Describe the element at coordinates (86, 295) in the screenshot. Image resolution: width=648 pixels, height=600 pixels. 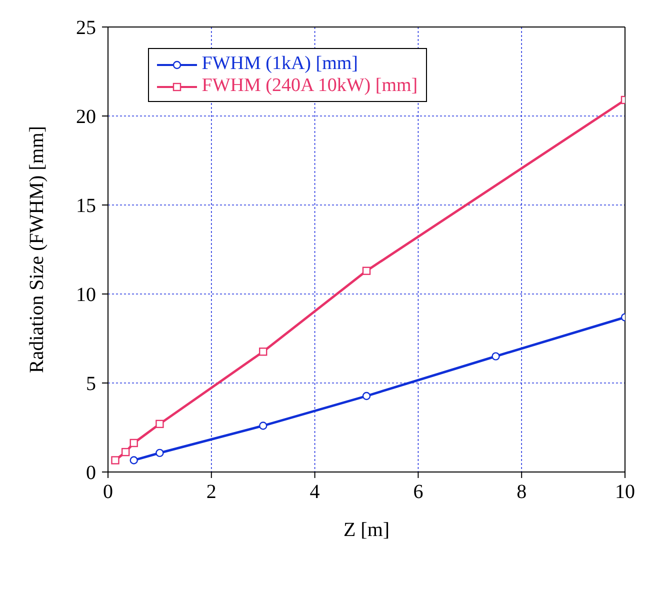
I see `y-tick-label: 10` at that location.